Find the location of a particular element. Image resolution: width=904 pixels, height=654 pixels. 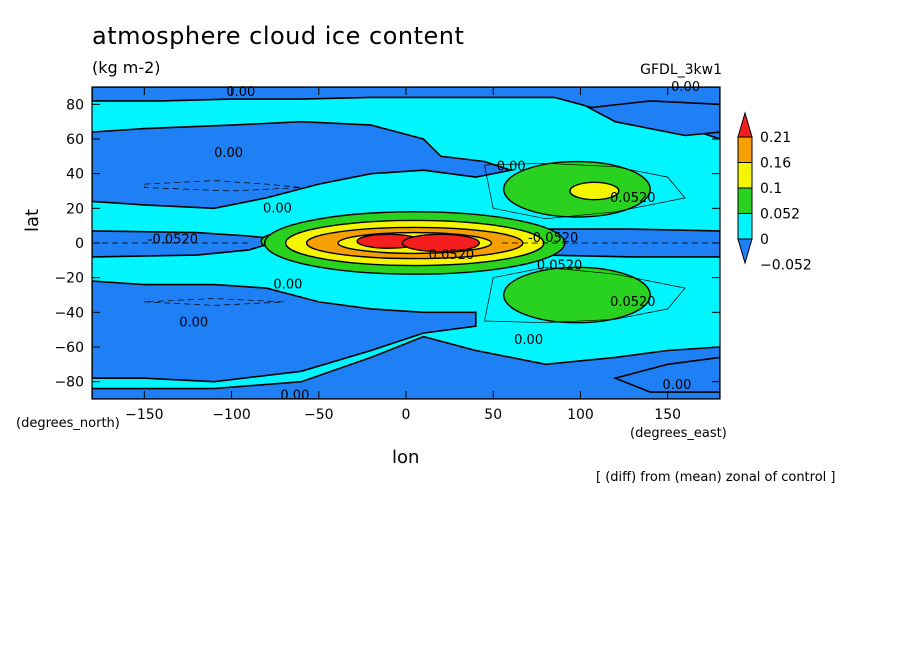

region-north-east-negative is located at coordinates (653, 118).